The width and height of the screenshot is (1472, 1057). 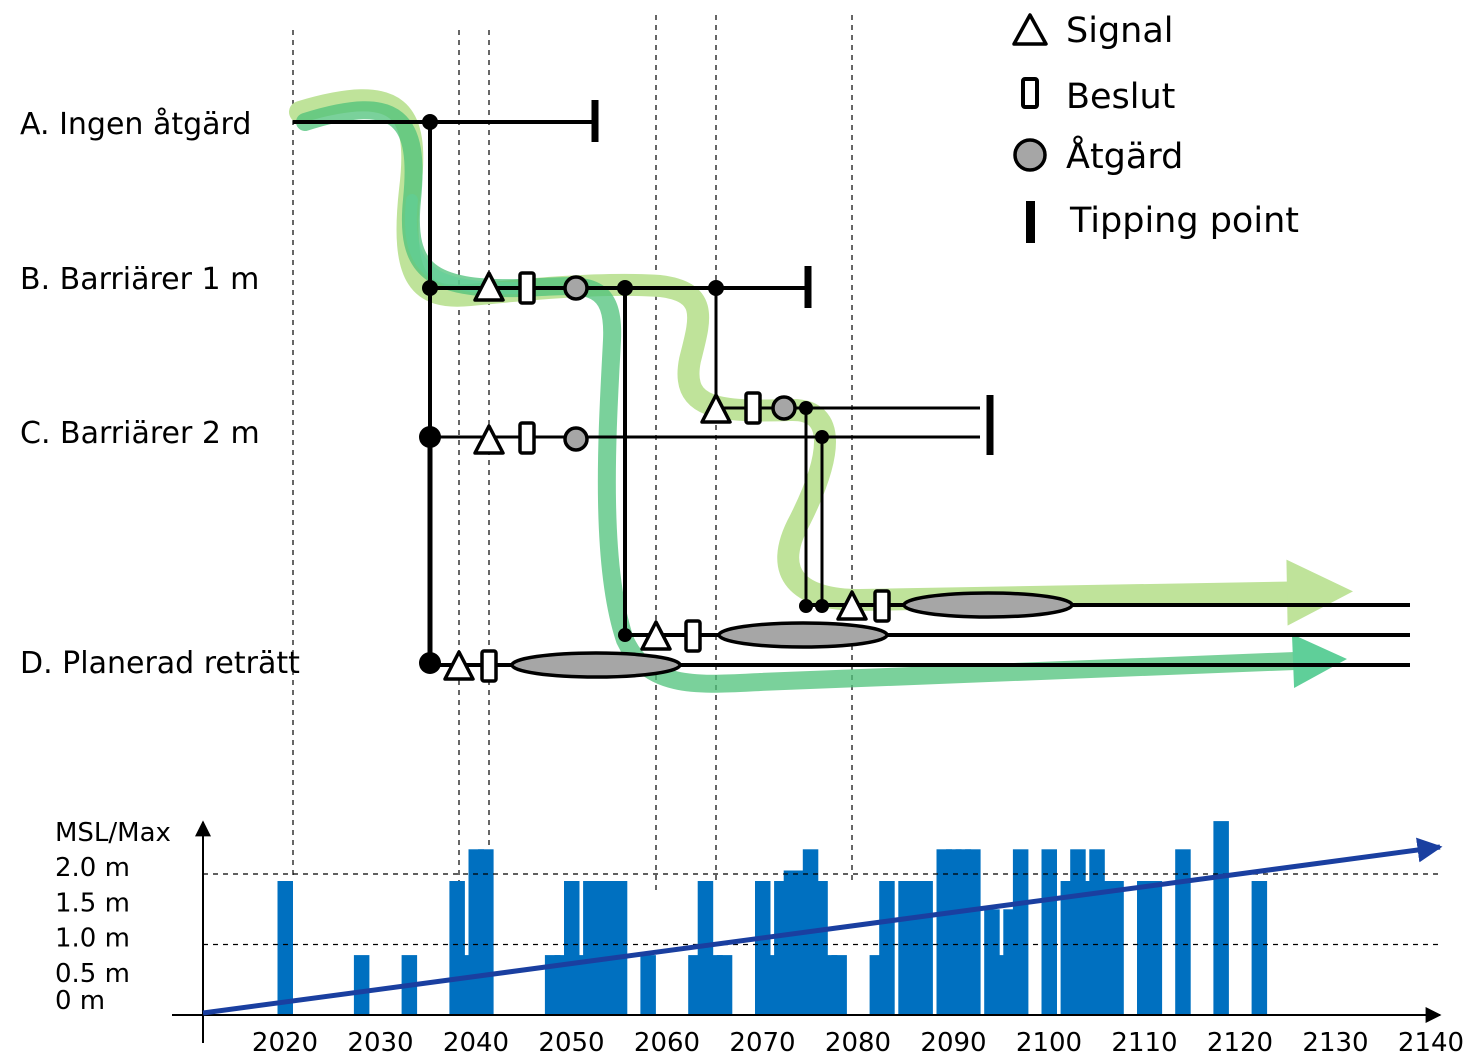 What do you see at coordinates (139, 279) in the screenshot?
I see `pathway-label-b: B. Barriärer 1 m` at bounding box center [139, 279].